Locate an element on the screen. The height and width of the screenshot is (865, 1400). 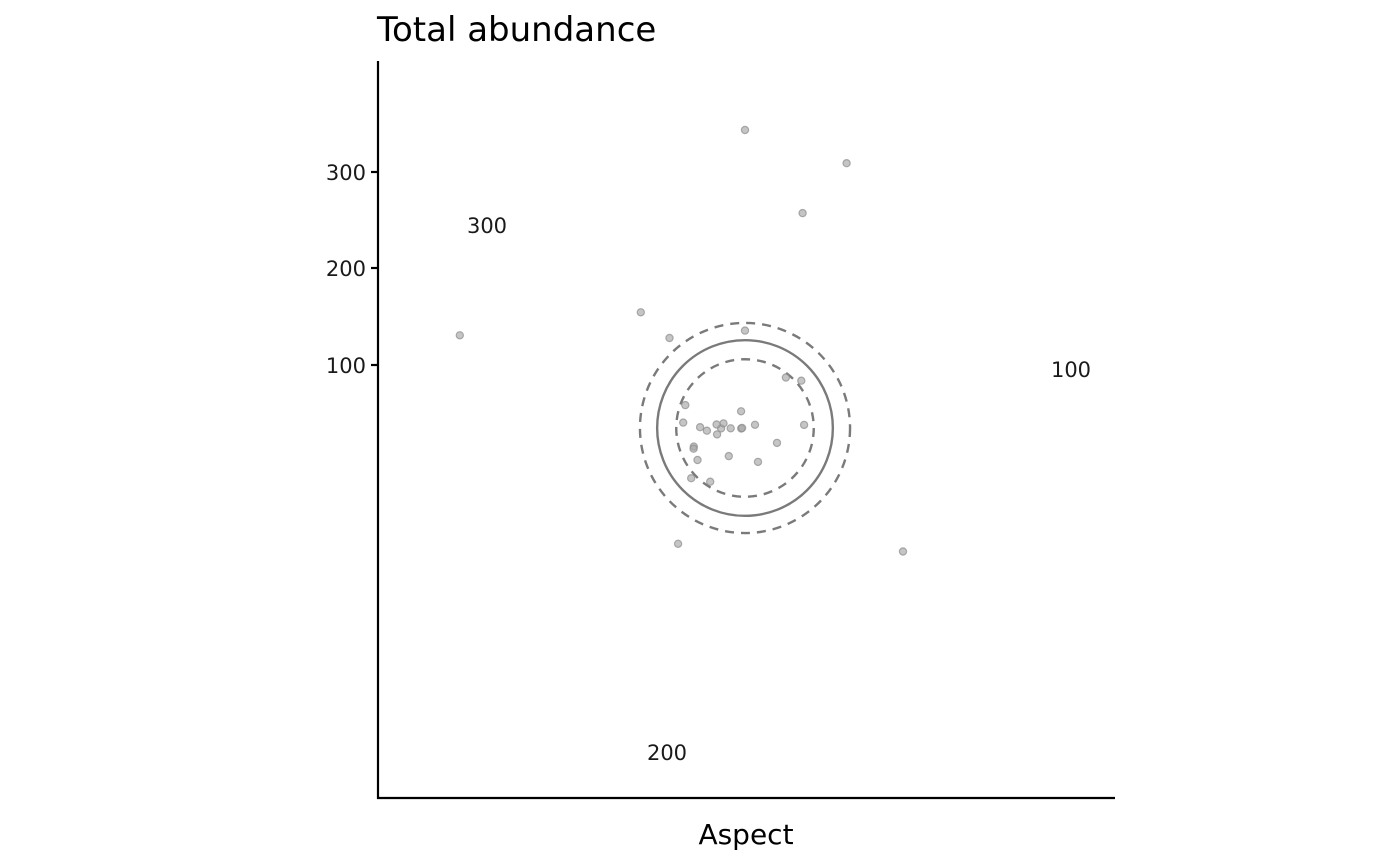
ci-upper-circle is located at coordinates (745, 428).